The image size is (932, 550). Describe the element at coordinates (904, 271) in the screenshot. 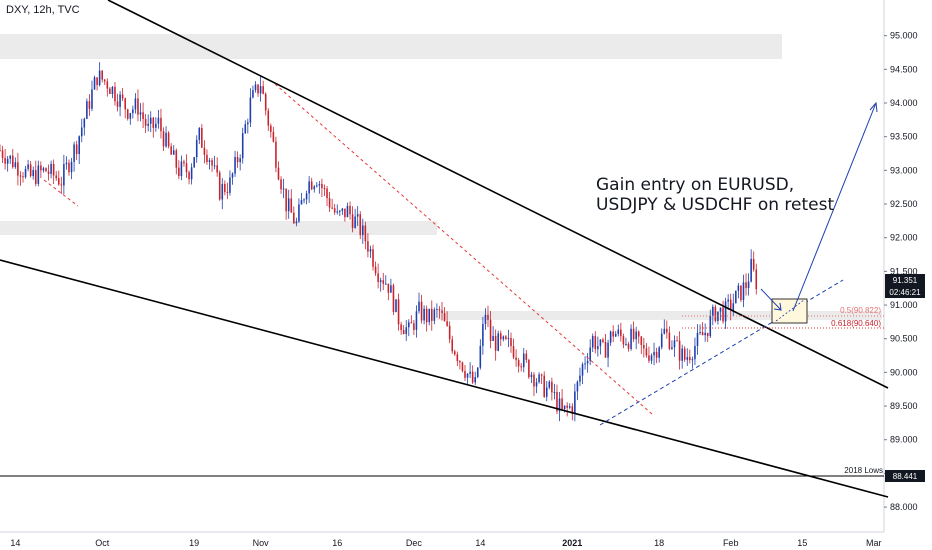

I see `price-tick-label: 91.500` at that location.